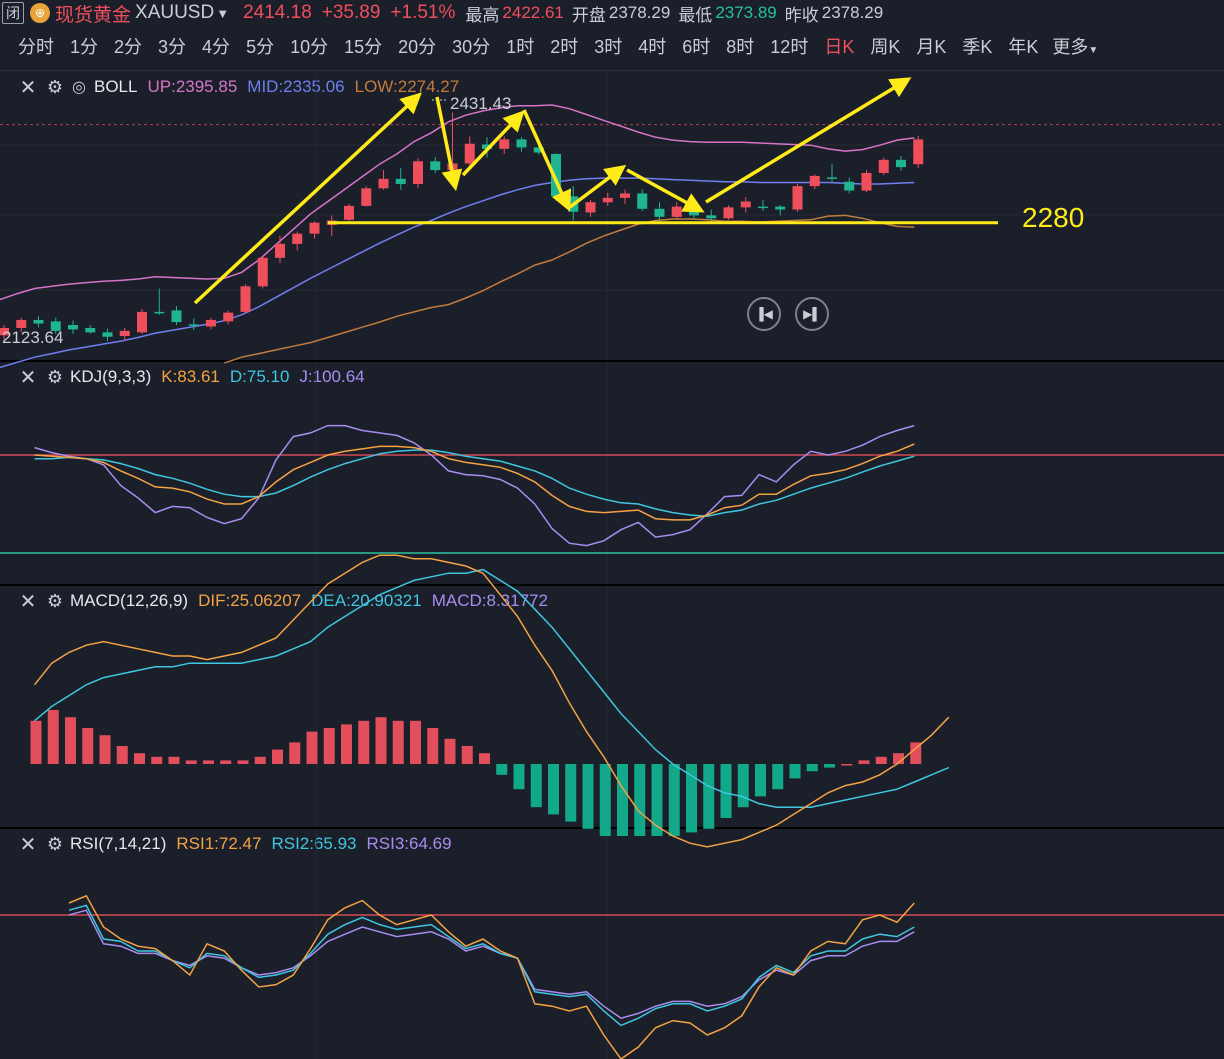 This screenshot has height=1059, width=1224. I want to click on low-label: 最低, so click(695, 15).